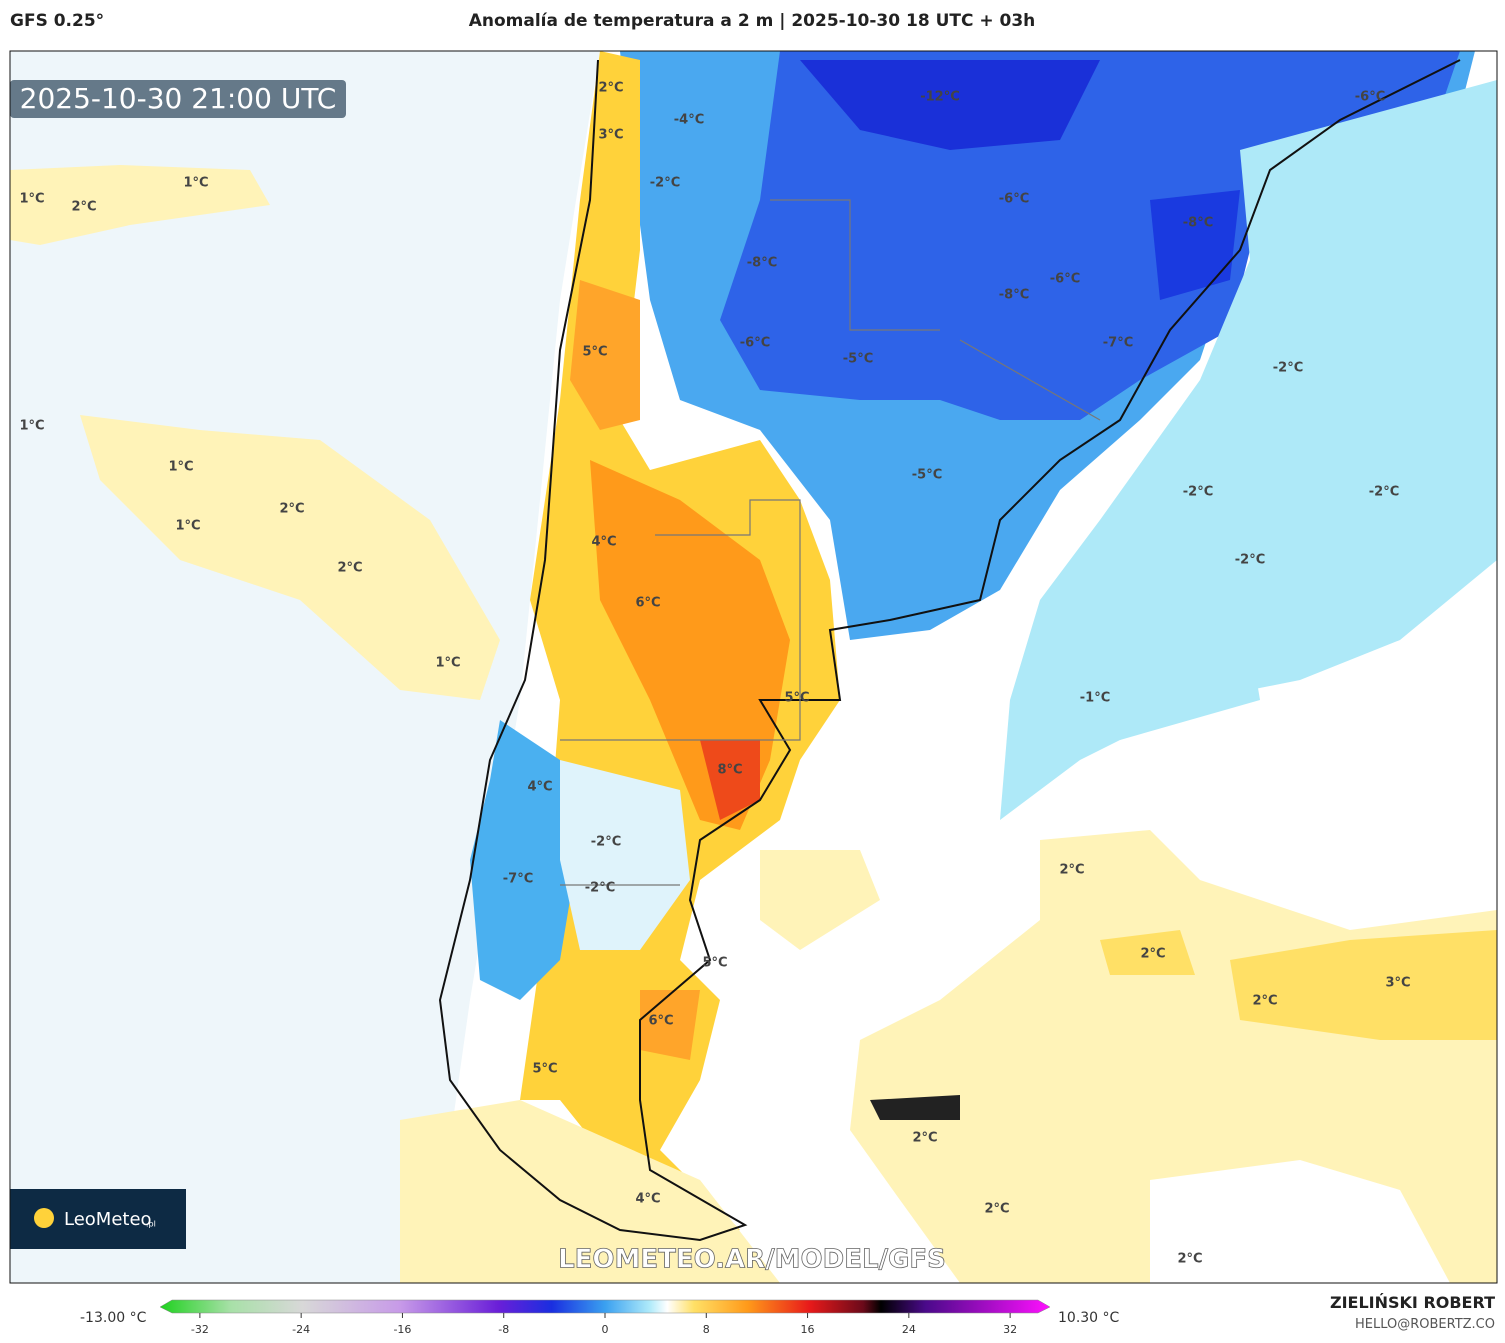  What do you see at coordinates (108, 1219) in the screenshot?
I see `logo: LeoMeteo` at bounding box center [108, 1219].